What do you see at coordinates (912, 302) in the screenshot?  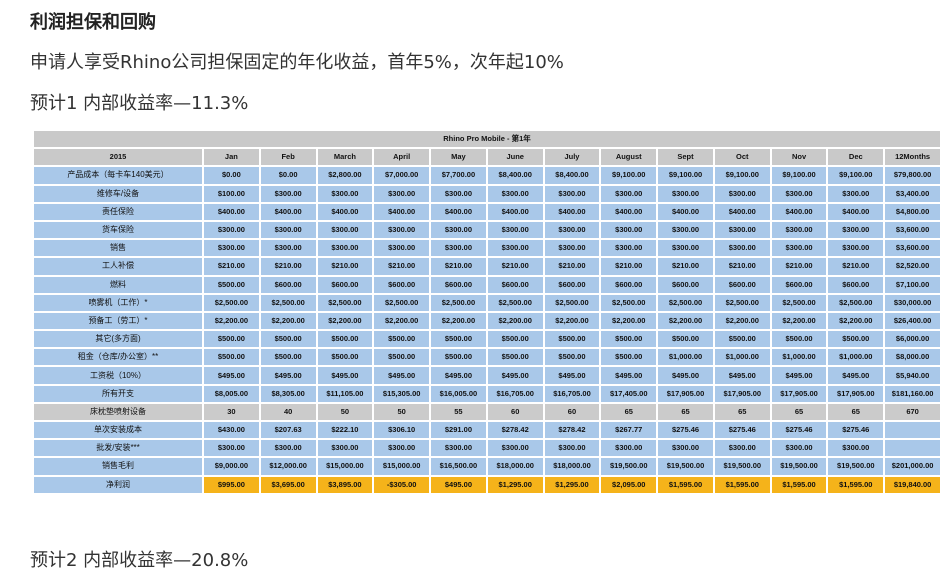 I see `table-cell: $30,000.00` at bounding box center [912, 302].